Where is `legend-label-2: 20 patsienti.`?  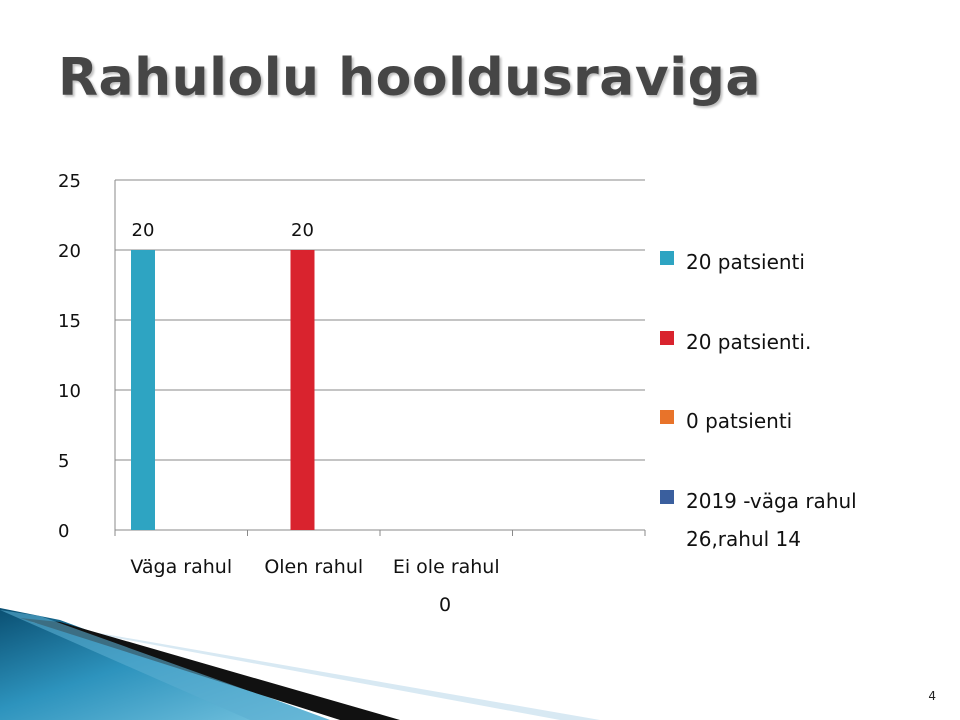 legend-label-2: 20 patsienti. is located at coordinates (749, 342).